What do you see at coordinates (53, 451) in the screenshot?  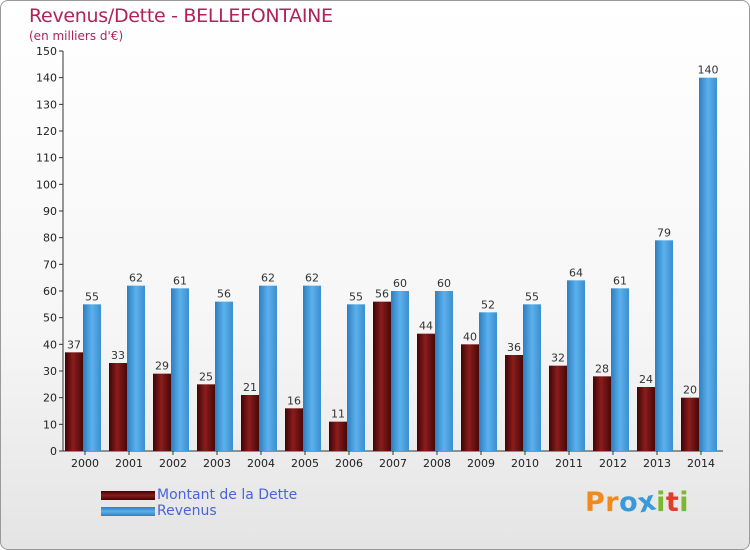 I see `y-tick-label: 0` at bounding box center [53, 451].